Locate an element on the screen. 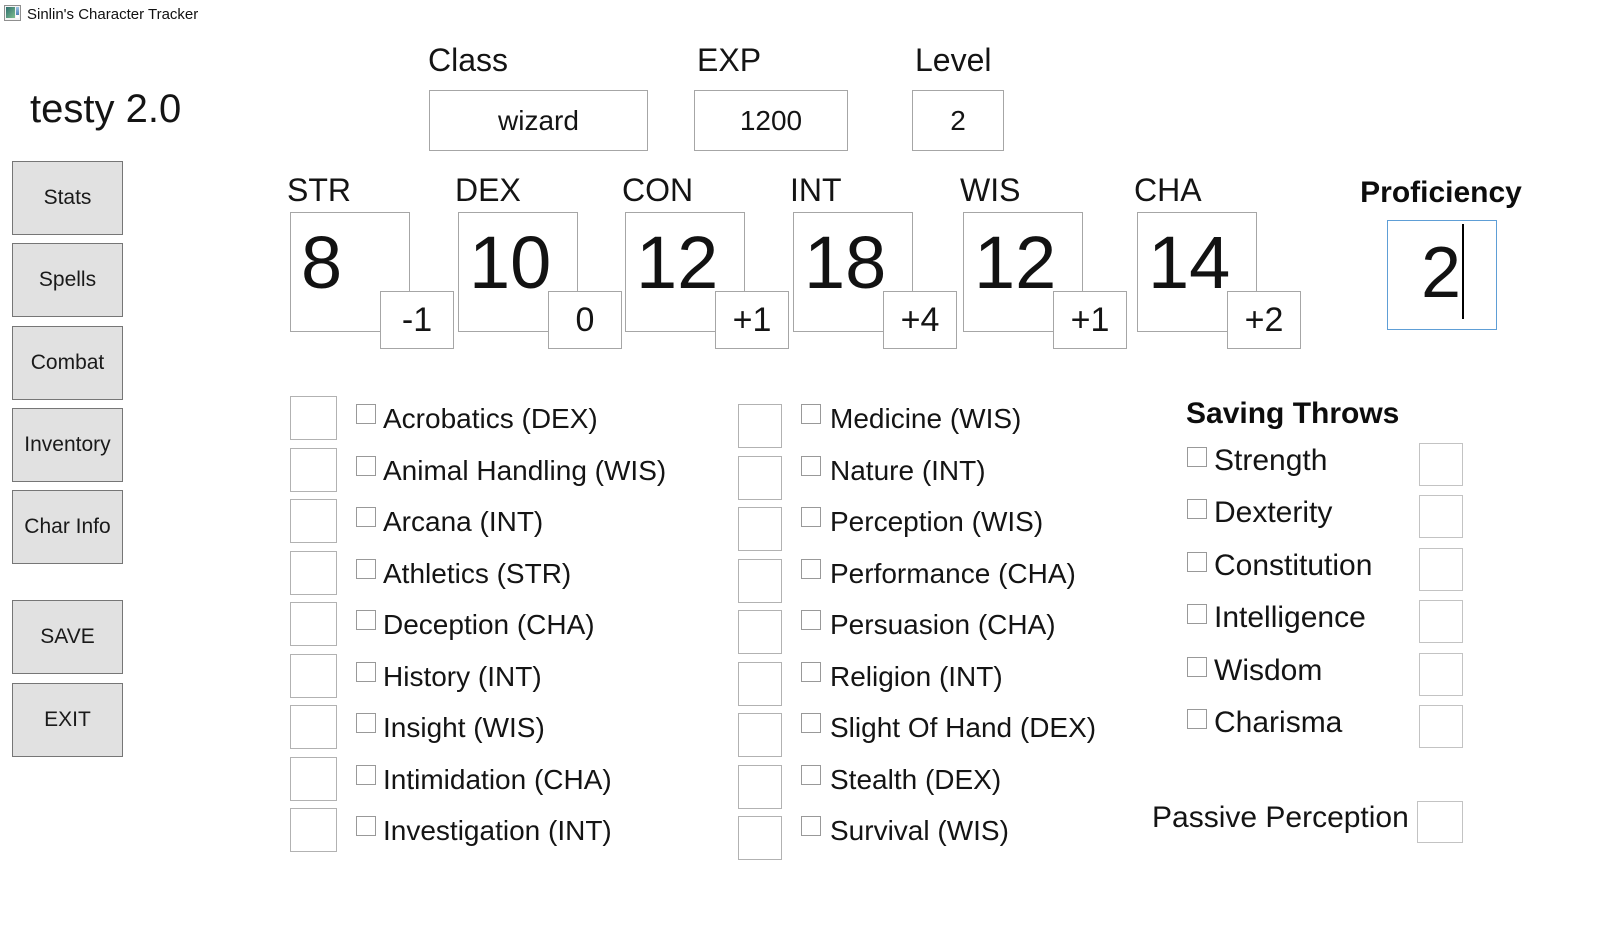  ability-modifier-input: +2 is located at coordinates (1264, 320).